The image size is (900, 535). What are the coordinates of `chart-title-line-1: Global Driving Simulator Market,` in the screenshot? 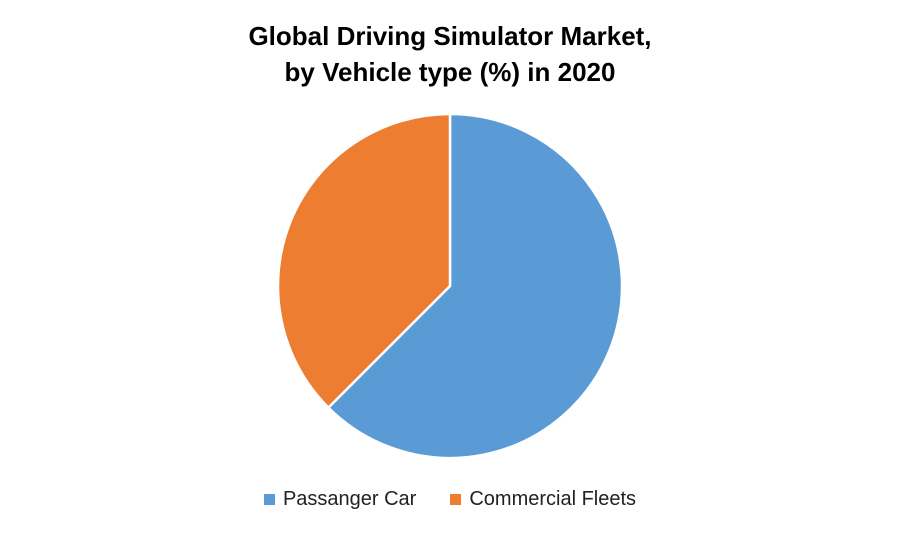 It's located at (450, 36).